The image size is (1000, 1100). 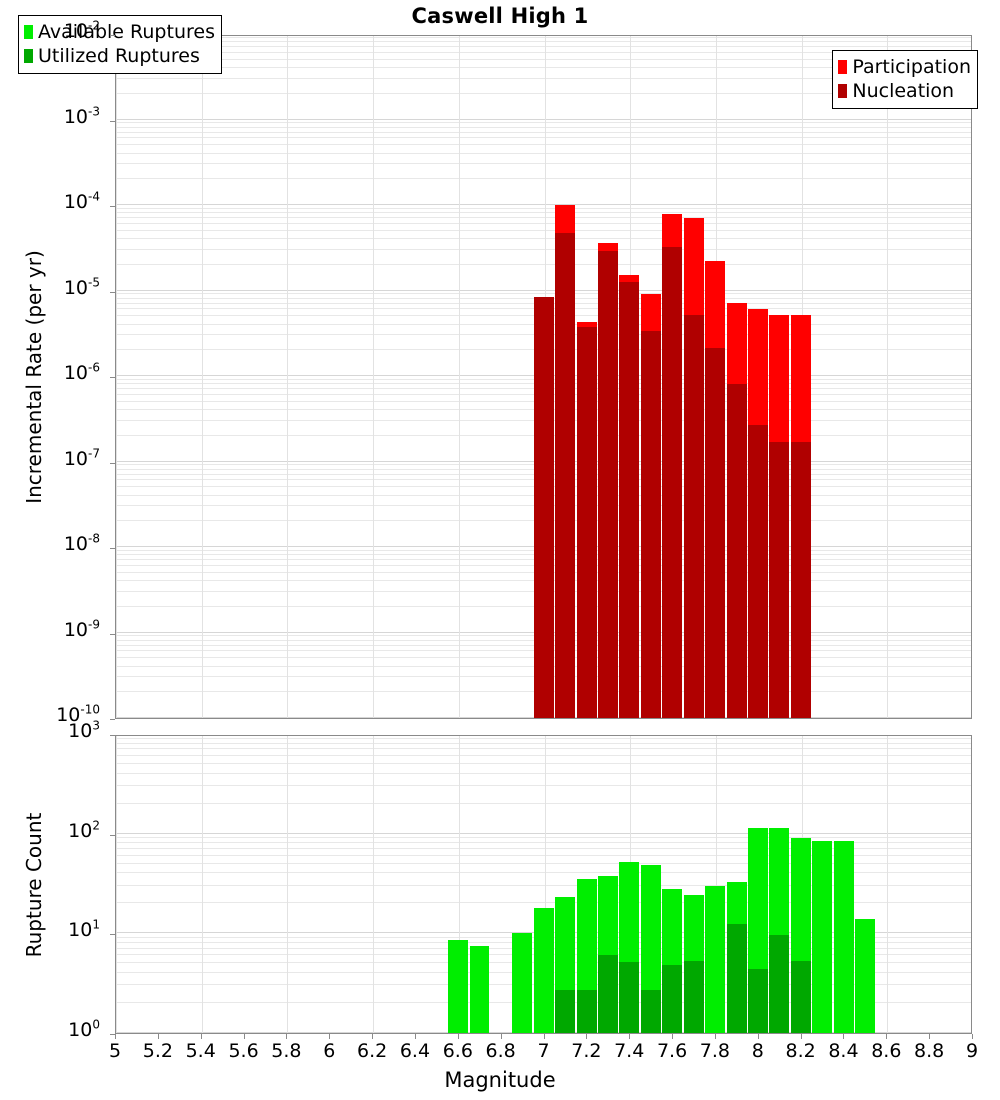 What do you see at coordinates (243, 1051) in the screenshot?
I see `x-tick-label: 5.6` at bounding box center [243, 1051].